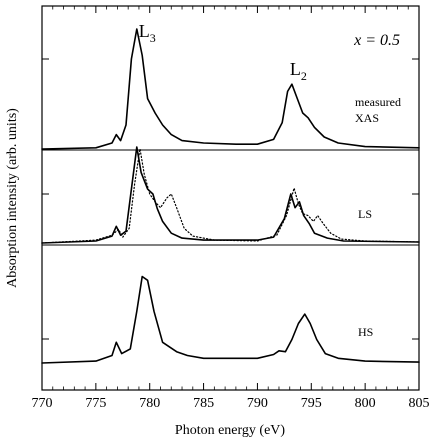 This screenshot has height=444, width=436. I want to click on peak-label: L2, so click(298, 71).